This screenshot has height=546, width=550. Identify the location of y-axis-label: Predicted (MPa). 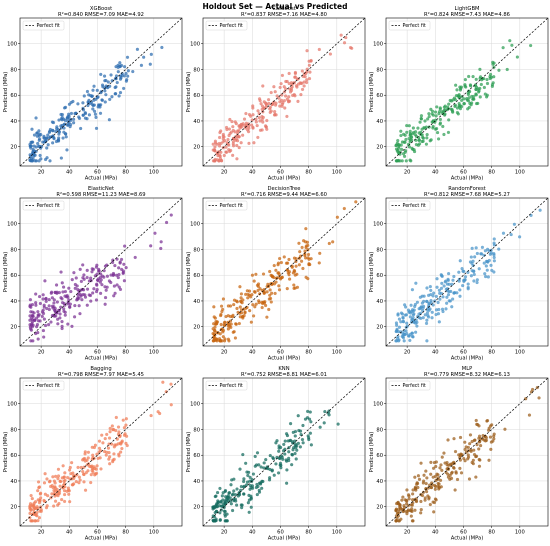
(6, 92).